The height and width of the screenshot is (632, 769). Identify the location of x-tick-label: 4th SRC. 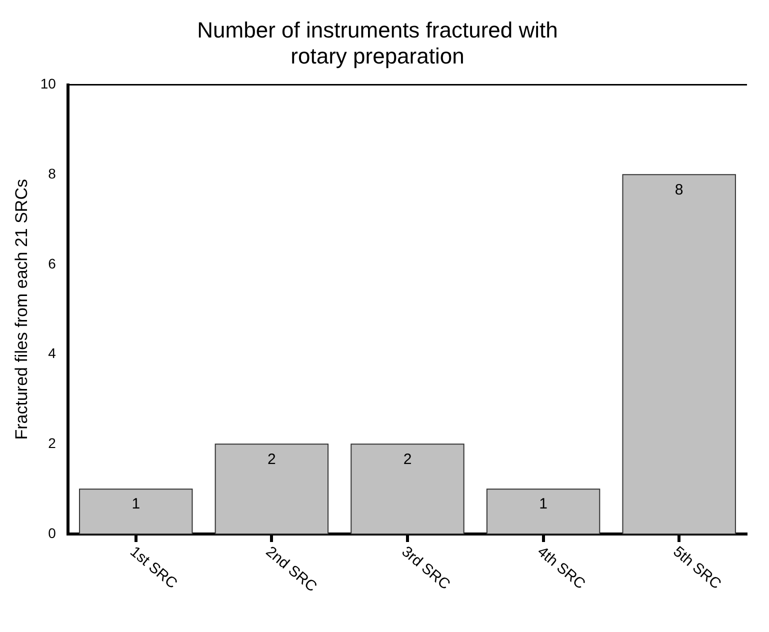
(561, 568).